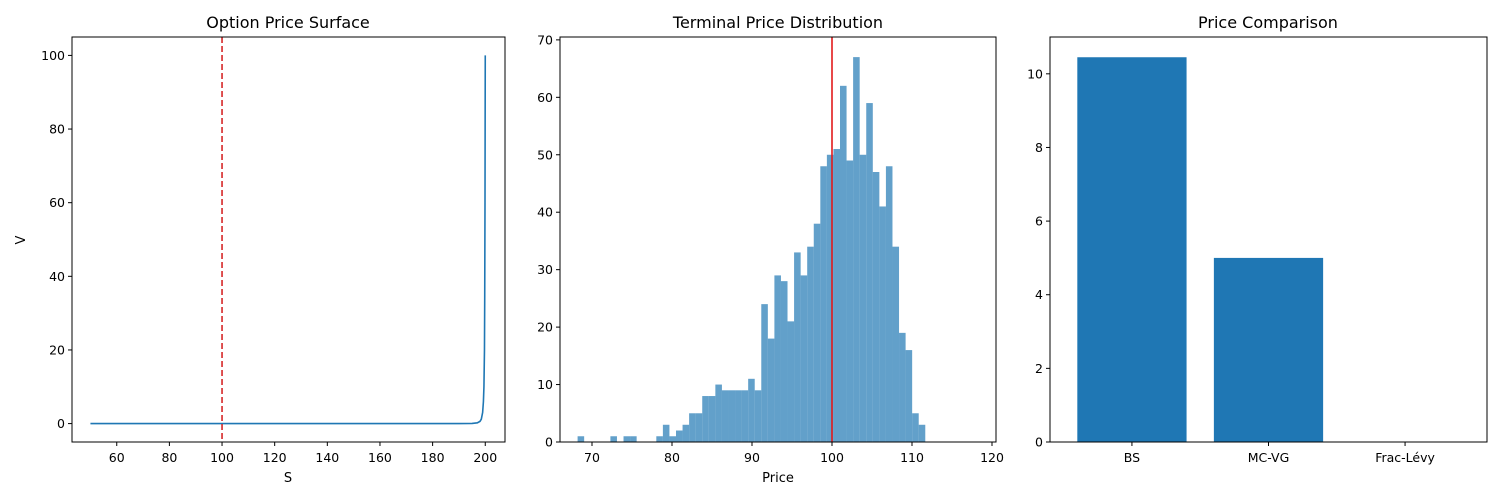 This screenshot has width=1500, height=500. I want to click on price-comparison-ytick-label: 10, so click(1035, 73).